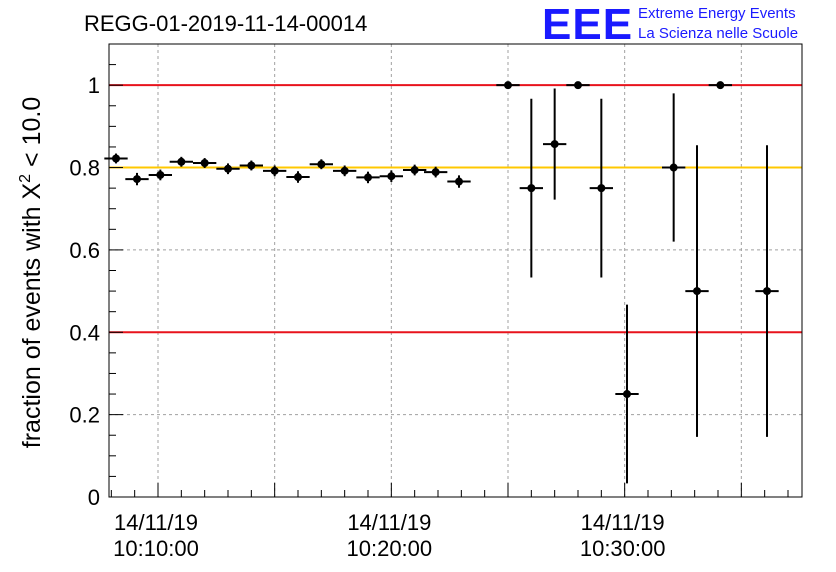 The image size is (836, 572). What do you see at coordinates (94, 497) in the screenshot?
I see `y-tick-label: 0` at bounding box center [94, 497].